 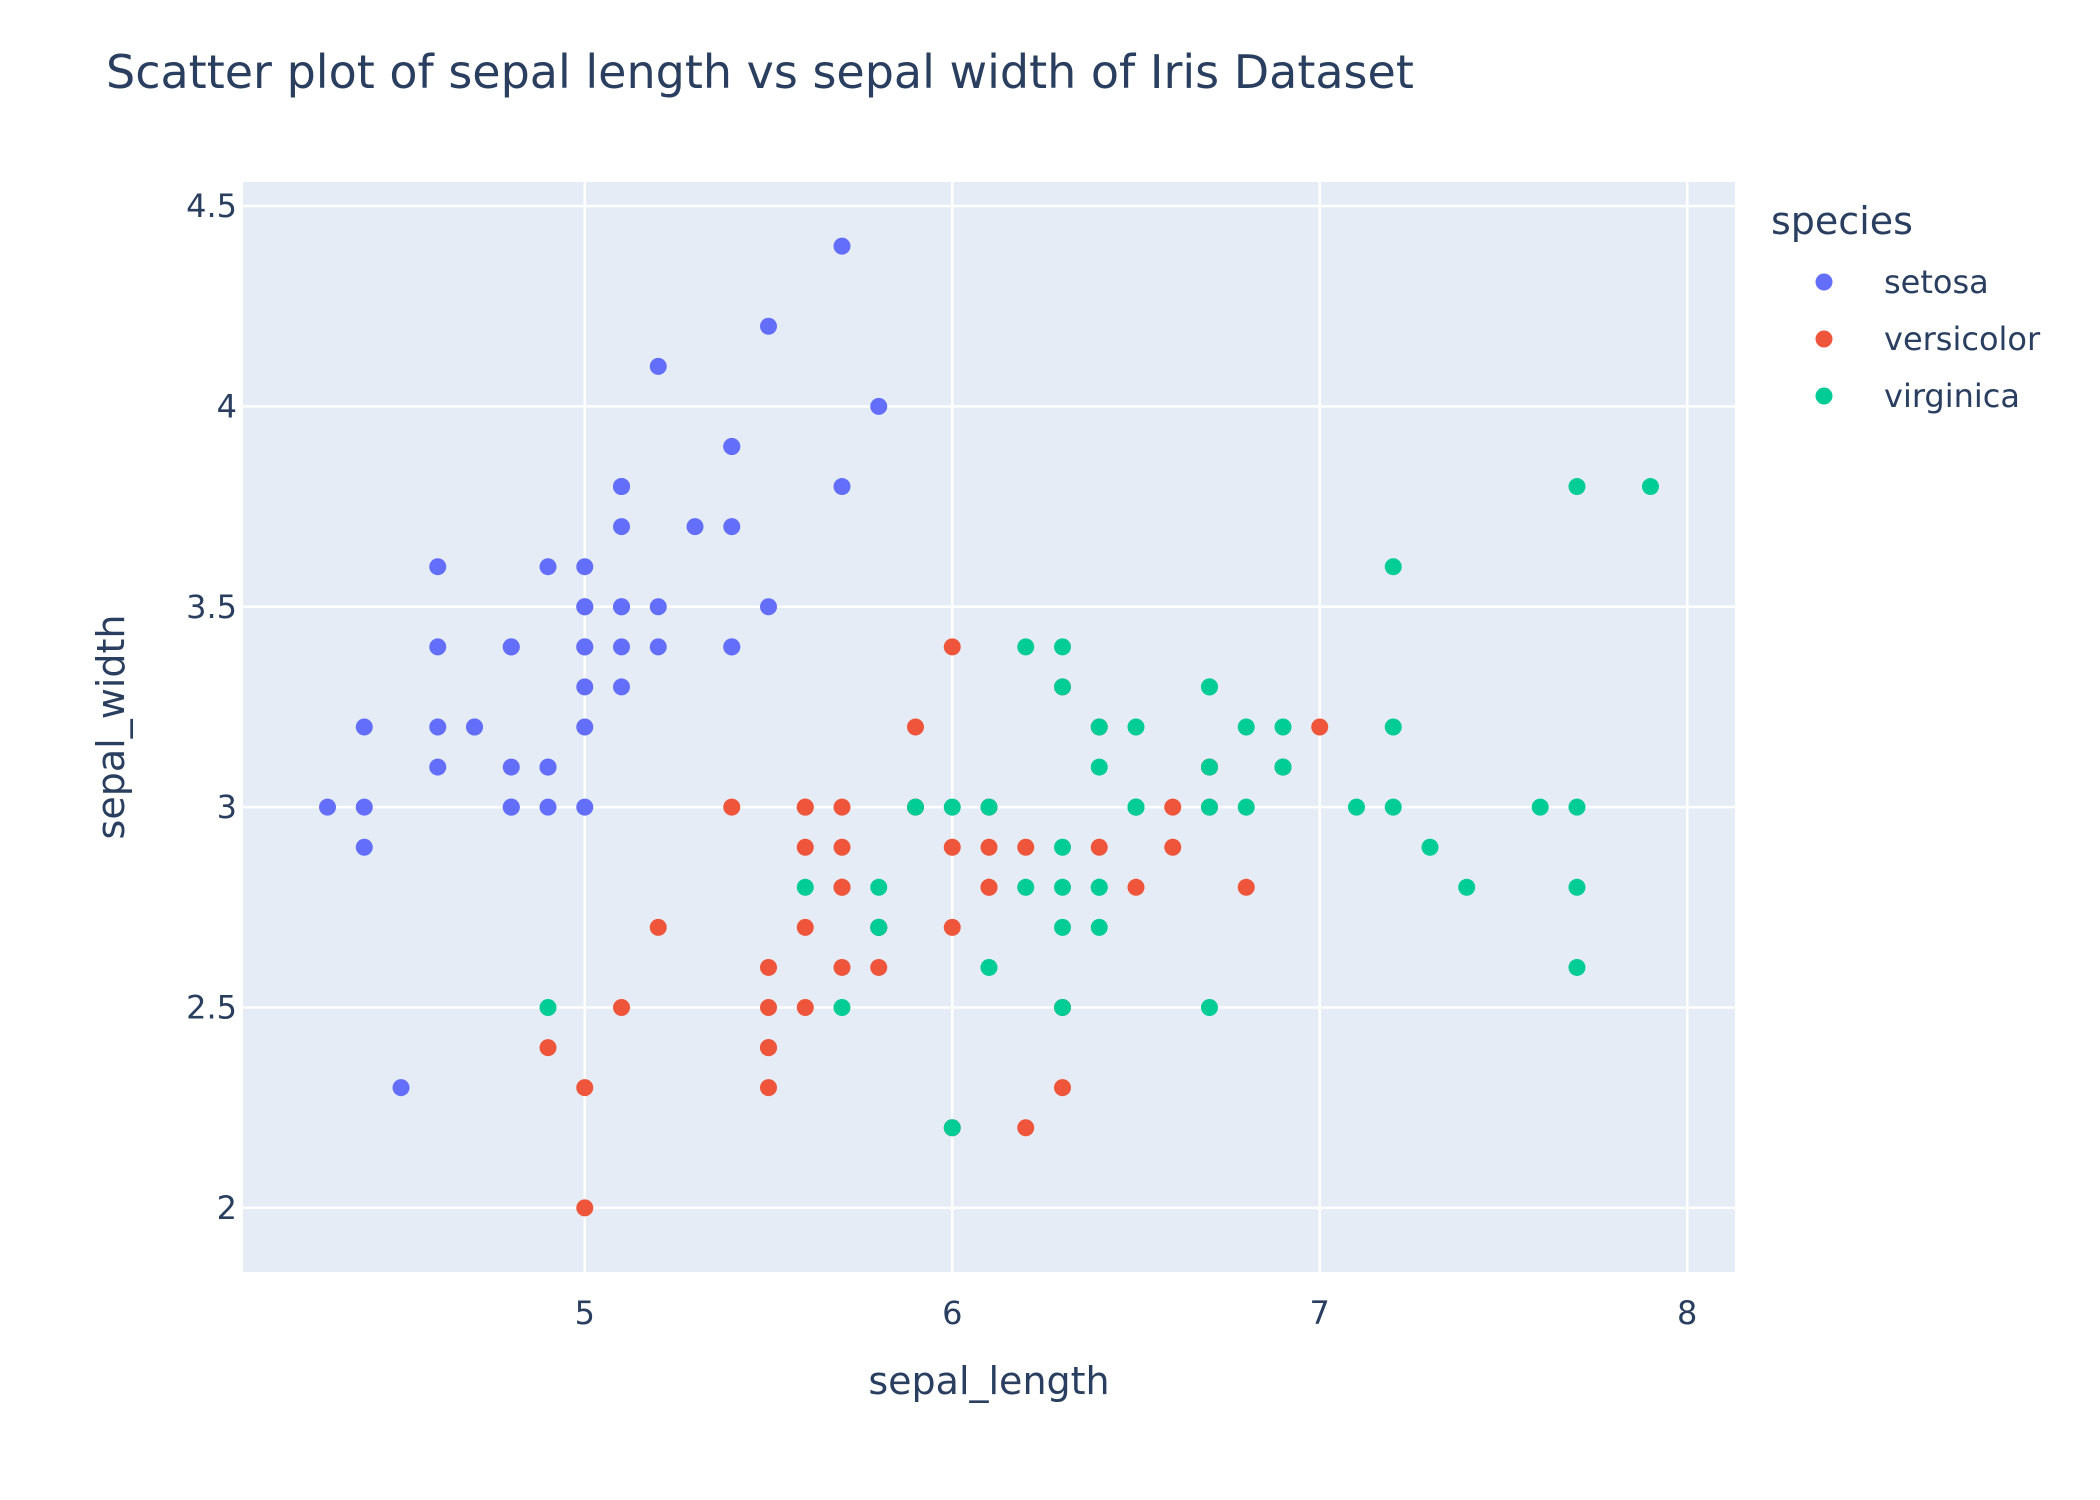 What do you see at coordinates (1320, 1313) in the screenshot?
I see `x-tick-label: 7` at bounding box center [1320, 1313].